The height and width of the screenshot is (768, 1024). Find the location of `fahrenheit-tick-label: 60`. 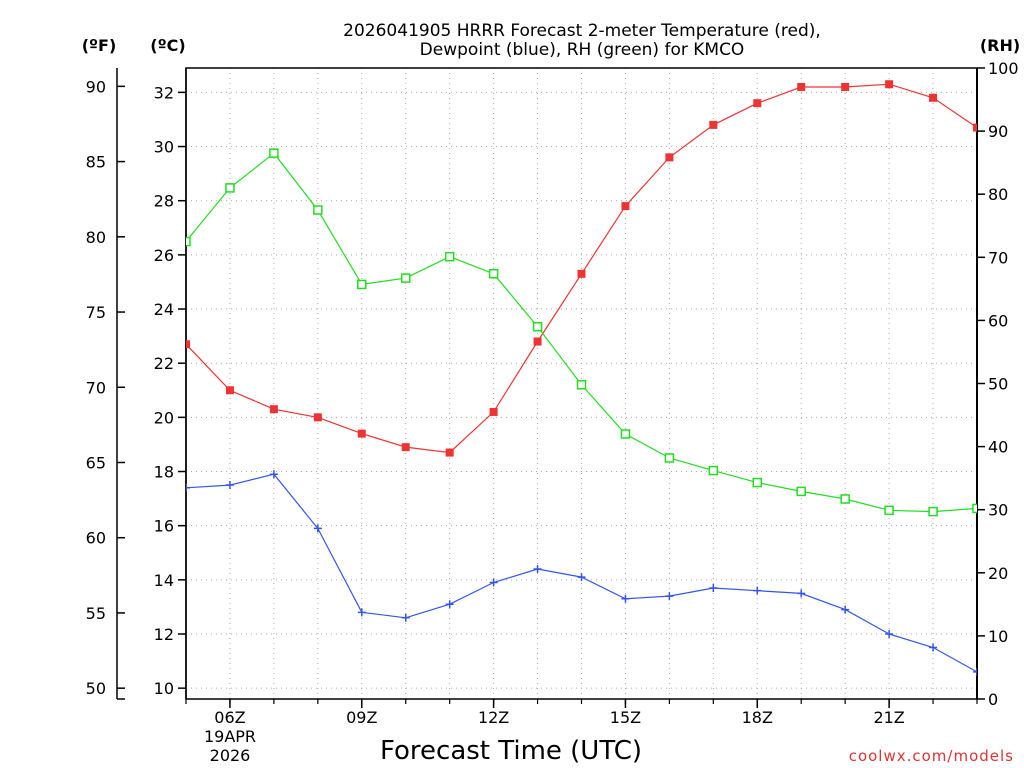

fahrenheit-tick-label: 60 is located at coordinates (96, 538).